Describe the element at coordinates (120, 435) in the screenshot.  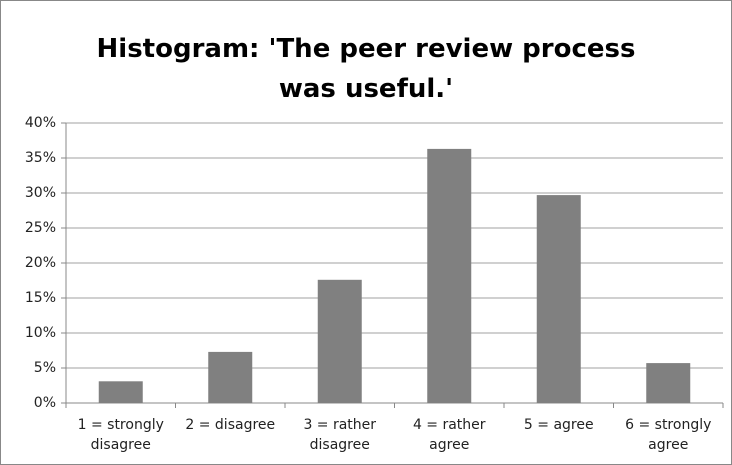
I see `x-tick-label: 1 = strongly disagree` at that location.